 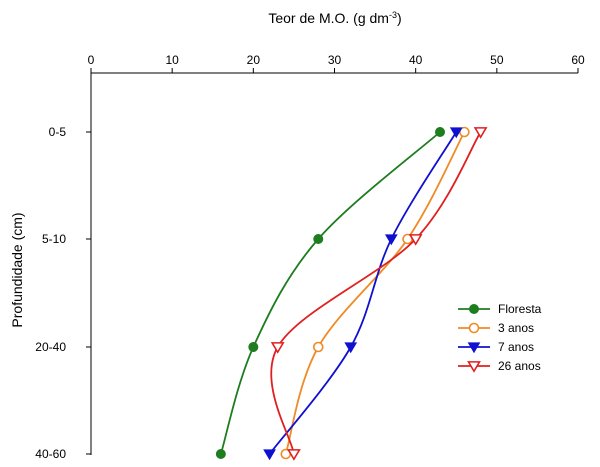 I want to click on legend-item: 7 anos, so click(x=496, y=347).